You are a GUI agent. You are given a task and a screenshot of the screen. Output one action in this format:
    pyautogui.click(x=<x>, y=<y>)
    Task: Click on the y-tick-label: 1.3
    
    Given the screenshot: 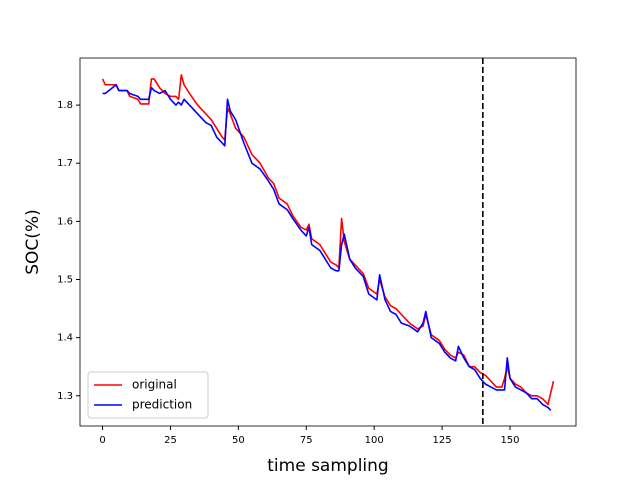 What is the action you would take?
    pyautogui.click(x=65, y=396)
    